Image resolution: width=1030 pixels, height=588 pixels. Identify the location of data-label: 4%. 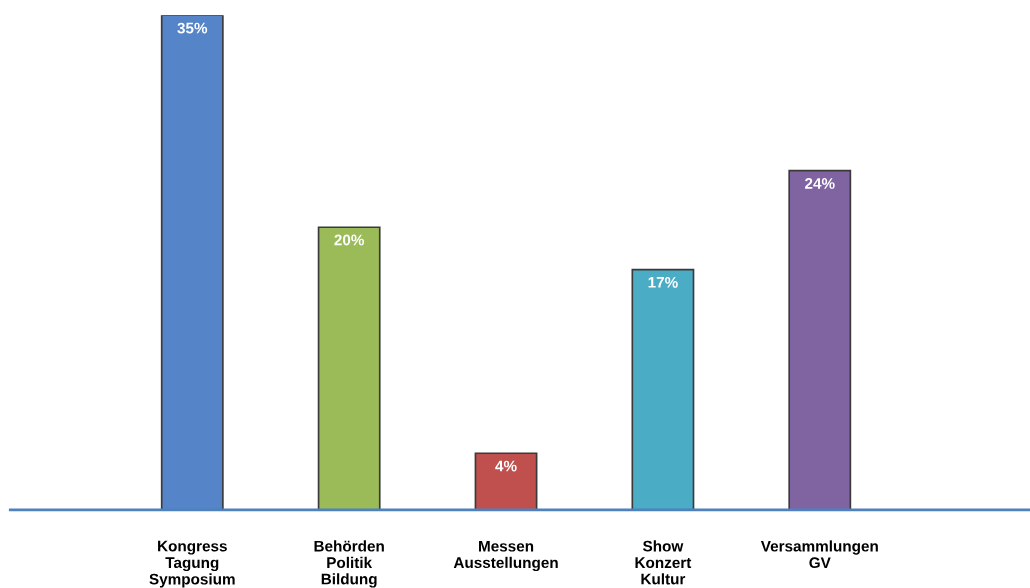
(506, 466).